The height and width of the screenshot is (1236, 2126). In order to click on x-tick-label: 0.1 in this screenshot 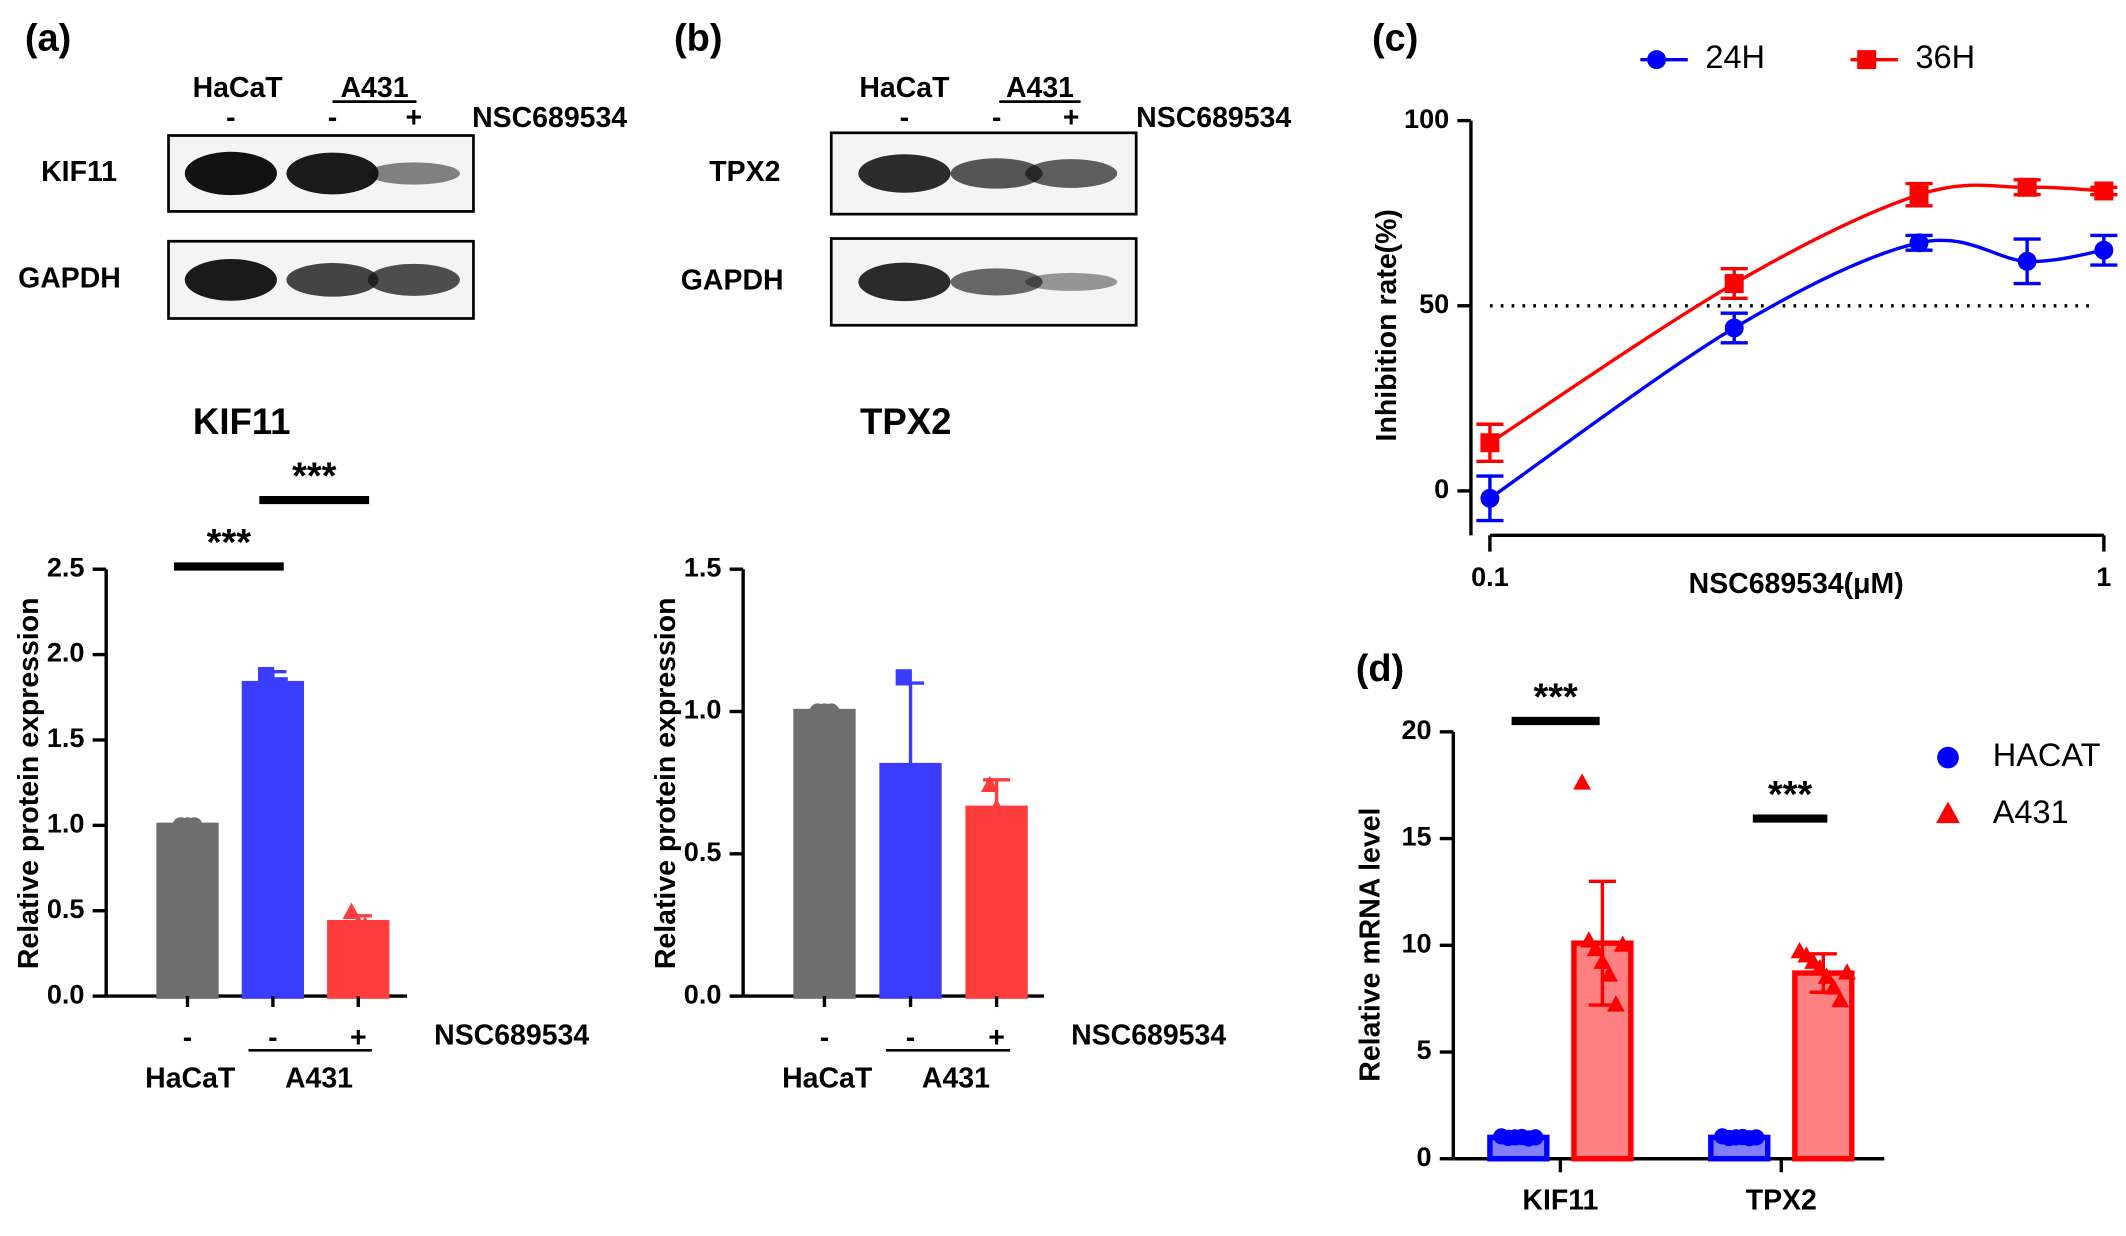, I will do `click(1490, 576)`.